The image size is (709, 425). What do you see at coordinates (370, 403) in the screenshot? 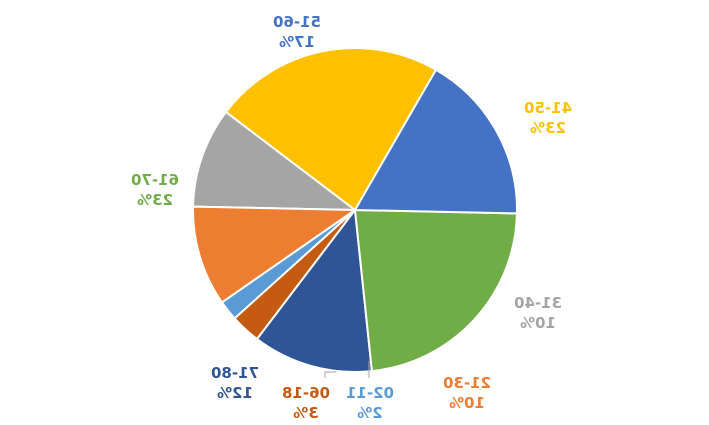
I see `slice-label-02-11: 02-11 2%` at bounding box center [370, 403].